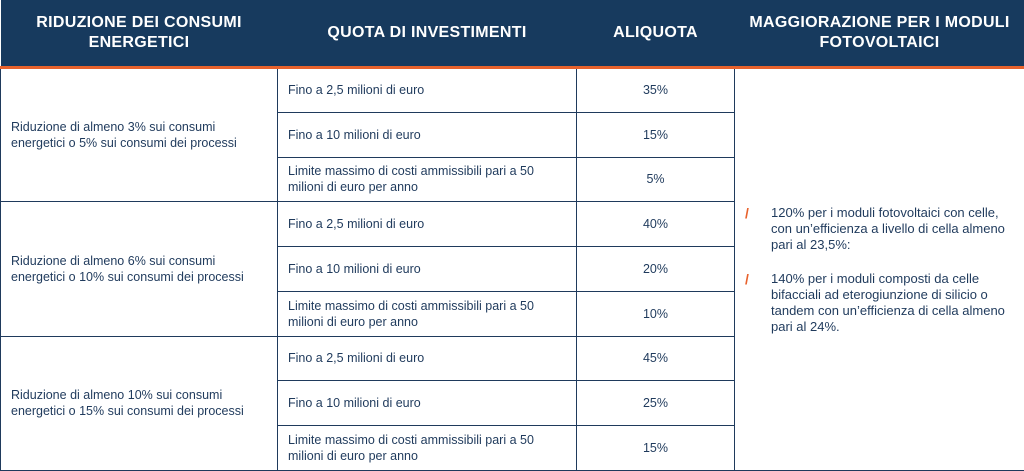 Image resolution: width=1024 pixels, height=471 pixels. Describe the element at coordinates (655, 269) in the screenshot. I see `aliquota-cell: 20%` at that location.